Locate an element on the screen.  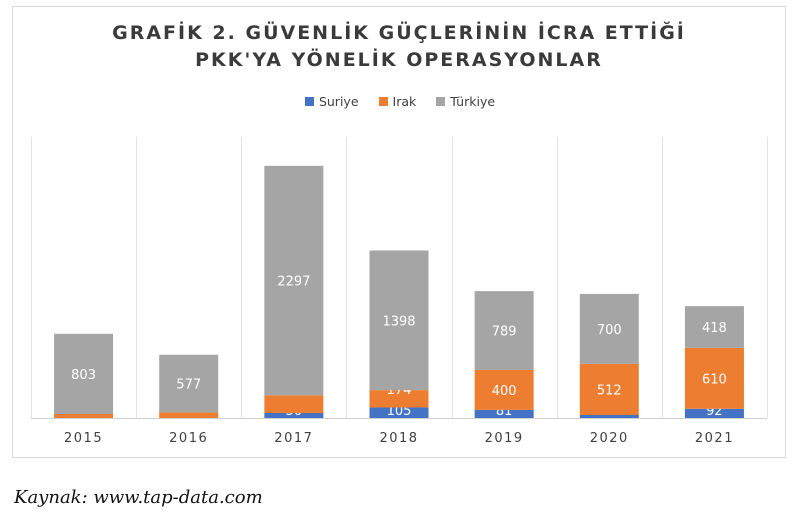
x-tick-label-2021: 2021 is located at coordinates (714, 438).